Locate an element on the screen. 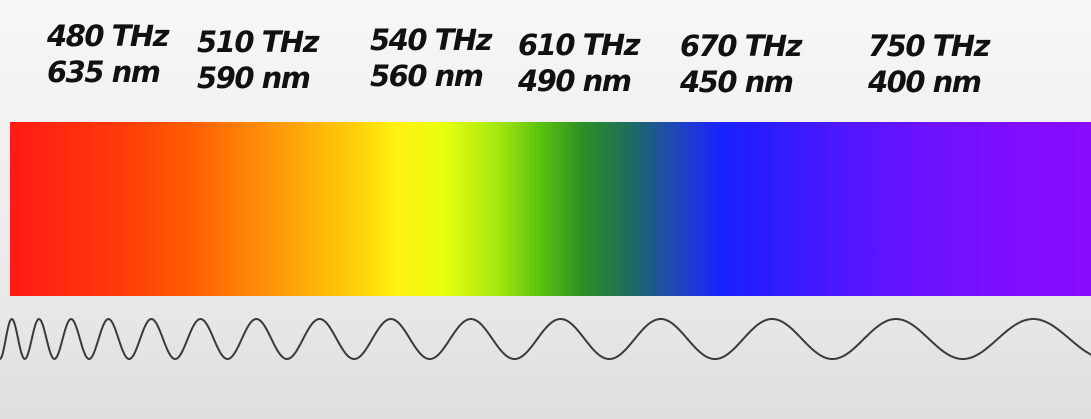  label-670-thz: 670 THz 450 nm is located at coordinates (741, 64).